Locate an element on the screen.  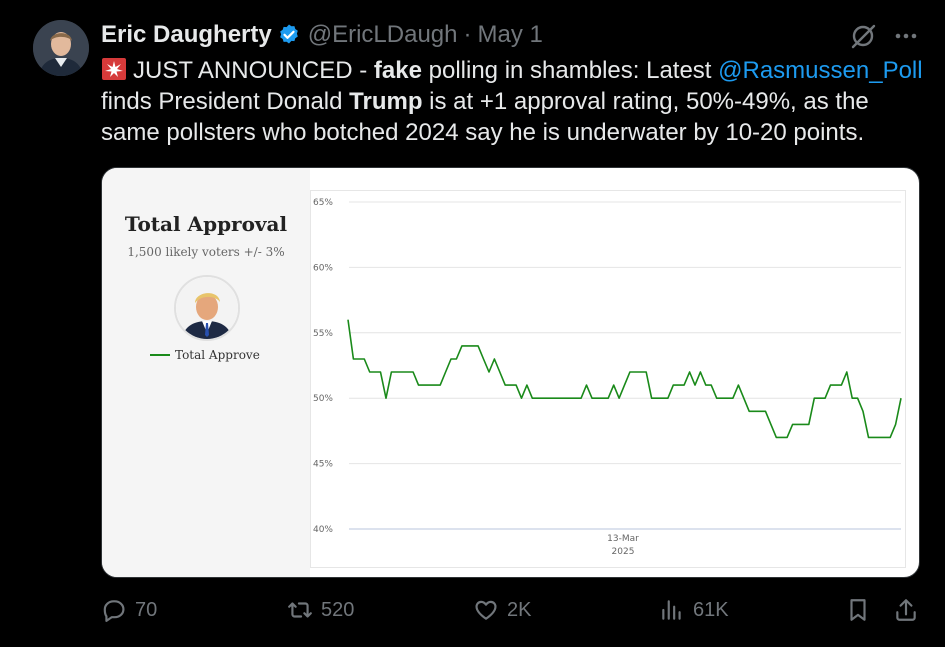
text-bold-trump: Trump is located at coordinates (386, 101).